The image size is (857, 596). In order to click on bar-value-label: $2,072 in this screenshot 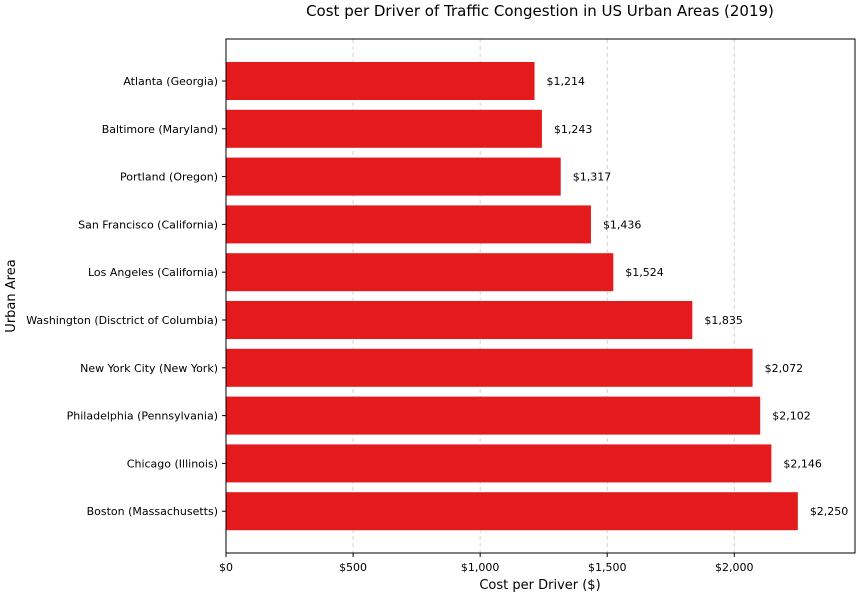, I will do `click(784, 368)`.